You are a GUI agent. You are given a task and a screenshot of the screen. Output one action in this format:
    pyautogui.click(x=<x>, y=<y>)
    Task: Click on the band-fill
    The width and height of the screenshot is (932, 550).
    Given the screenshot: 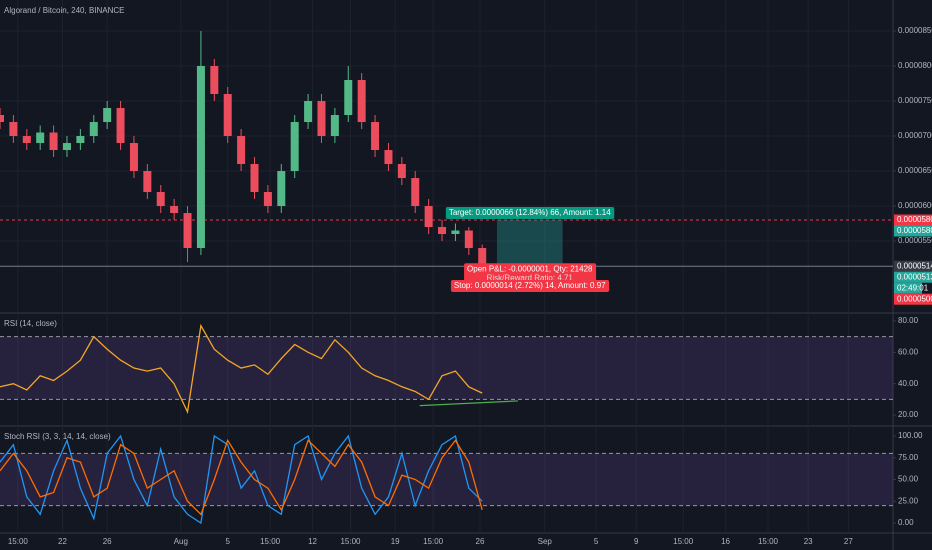 What is the action you would take?
    pyautogui.click(x=446, y=368)
    